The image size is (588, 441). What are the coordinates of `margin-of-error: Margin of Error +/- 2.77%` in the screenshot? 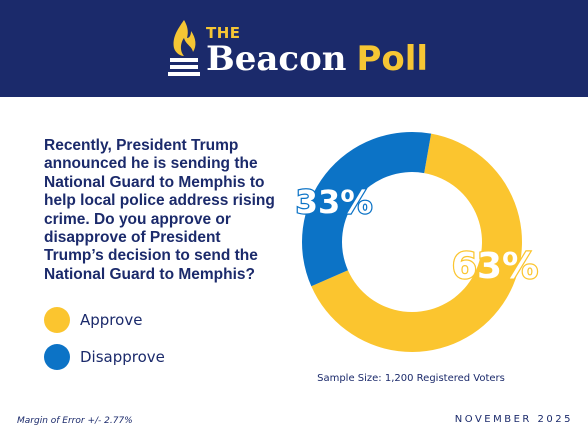 It's located at (75, 421).